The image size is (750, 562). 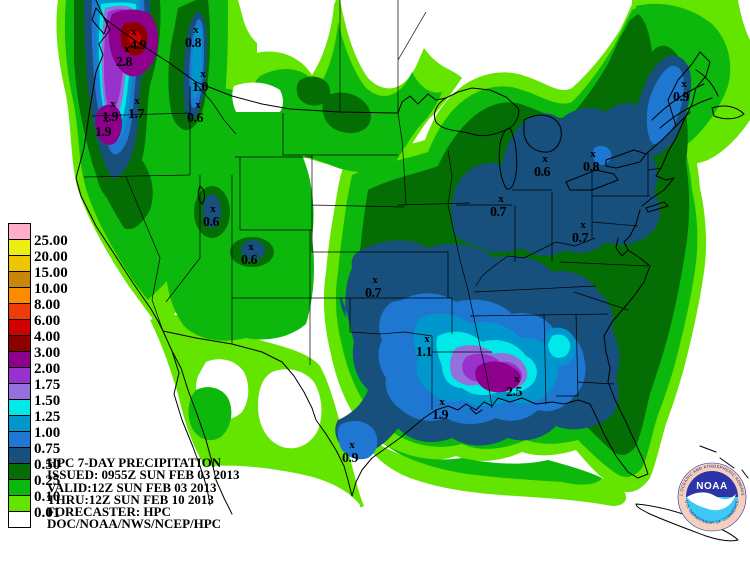 I want to click on legend-label: 10.00, so click(x=51, y=289).